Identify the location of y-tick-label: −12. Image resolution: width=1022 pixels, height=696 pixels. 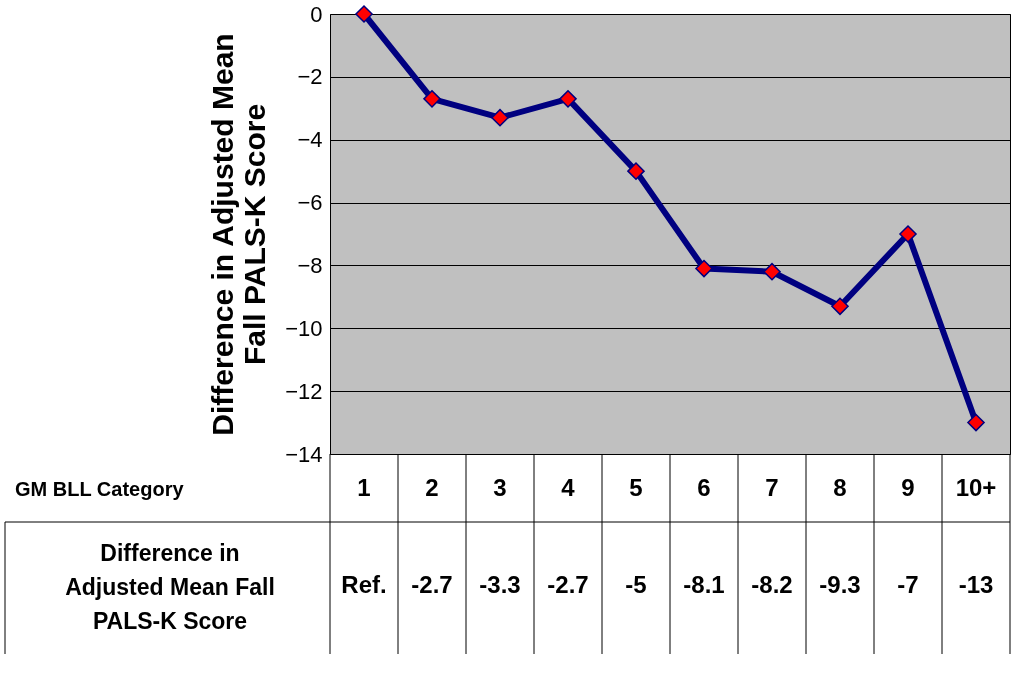
(304, 391).